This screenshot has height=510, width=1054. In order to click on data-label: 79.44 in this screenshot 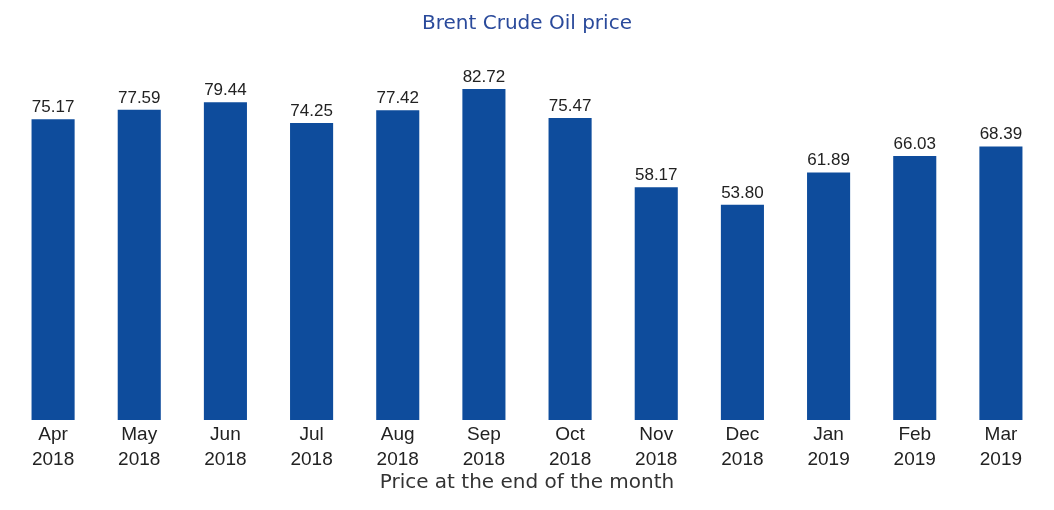, I will do `click(225, 90)`.